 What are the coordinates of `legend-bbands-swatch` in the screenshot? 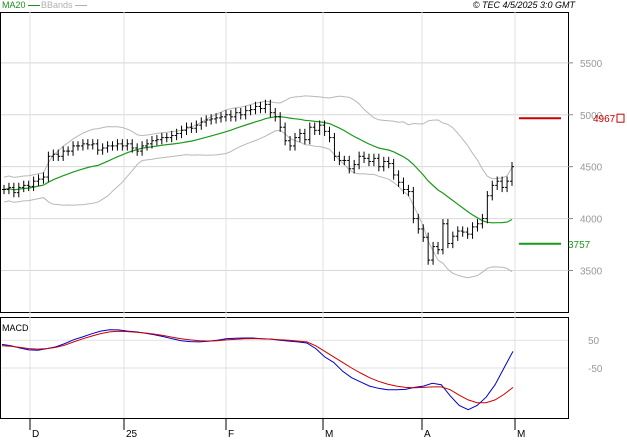 It's located at (80, 6).